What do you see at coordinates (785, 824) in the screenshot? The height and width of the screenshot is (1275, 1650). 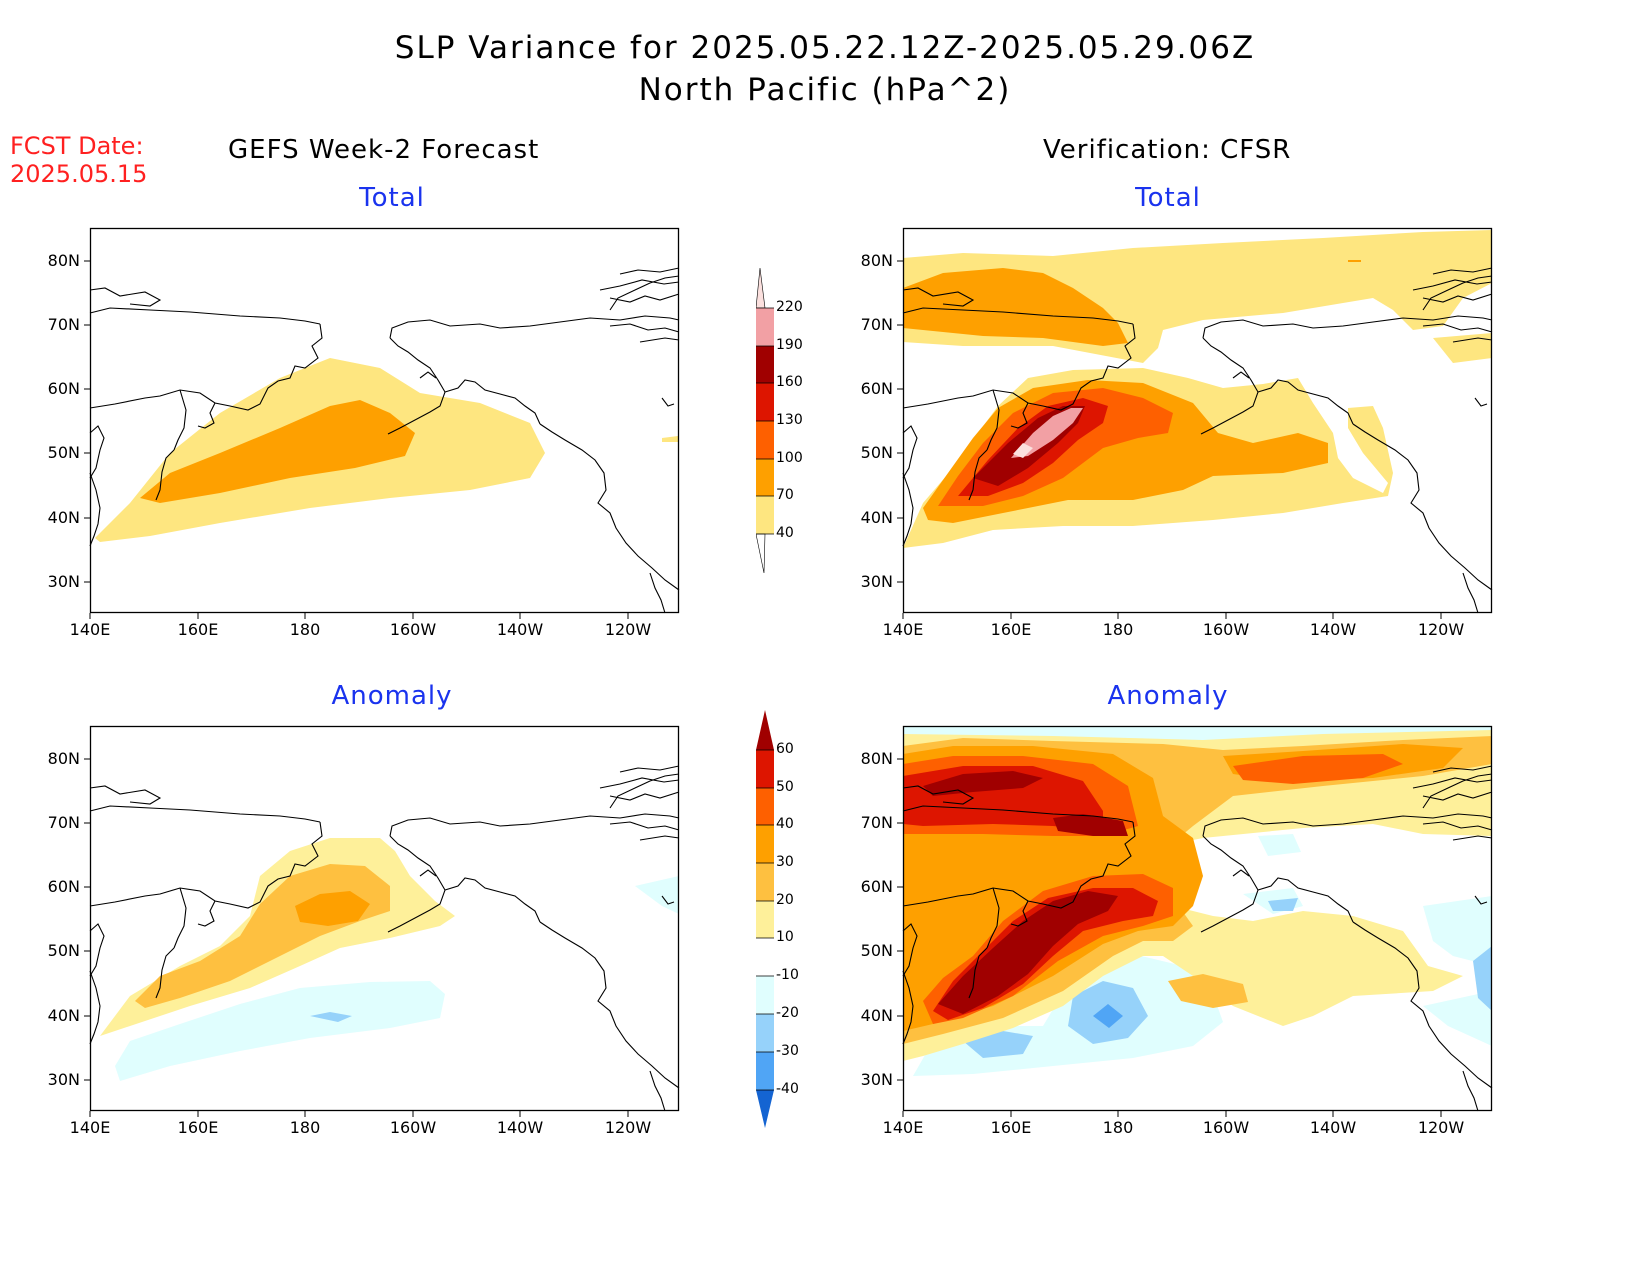 I see `colorbar-label: 40` at bounding box center [785, 824].